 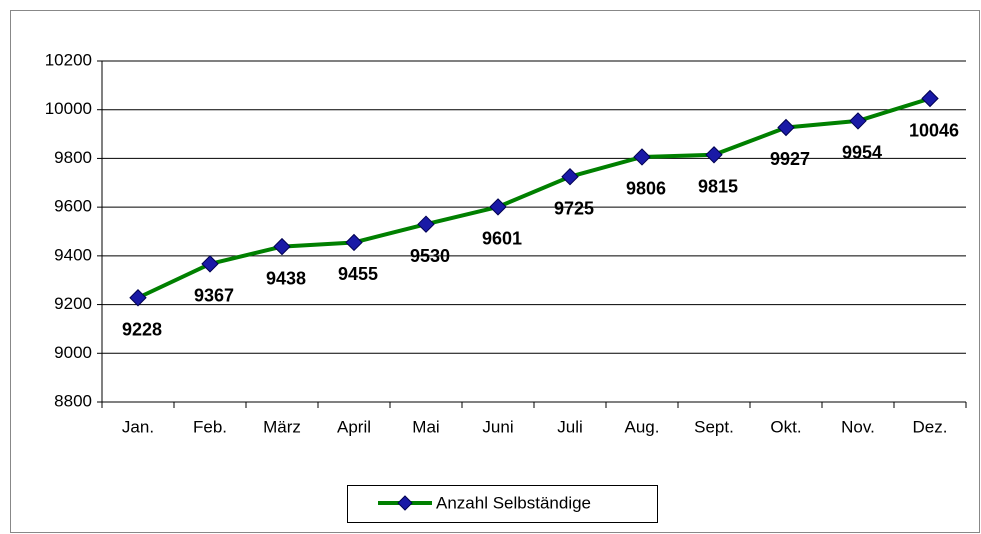 I want to click on y-tick-label: 9600, so click(x=73, y=206).